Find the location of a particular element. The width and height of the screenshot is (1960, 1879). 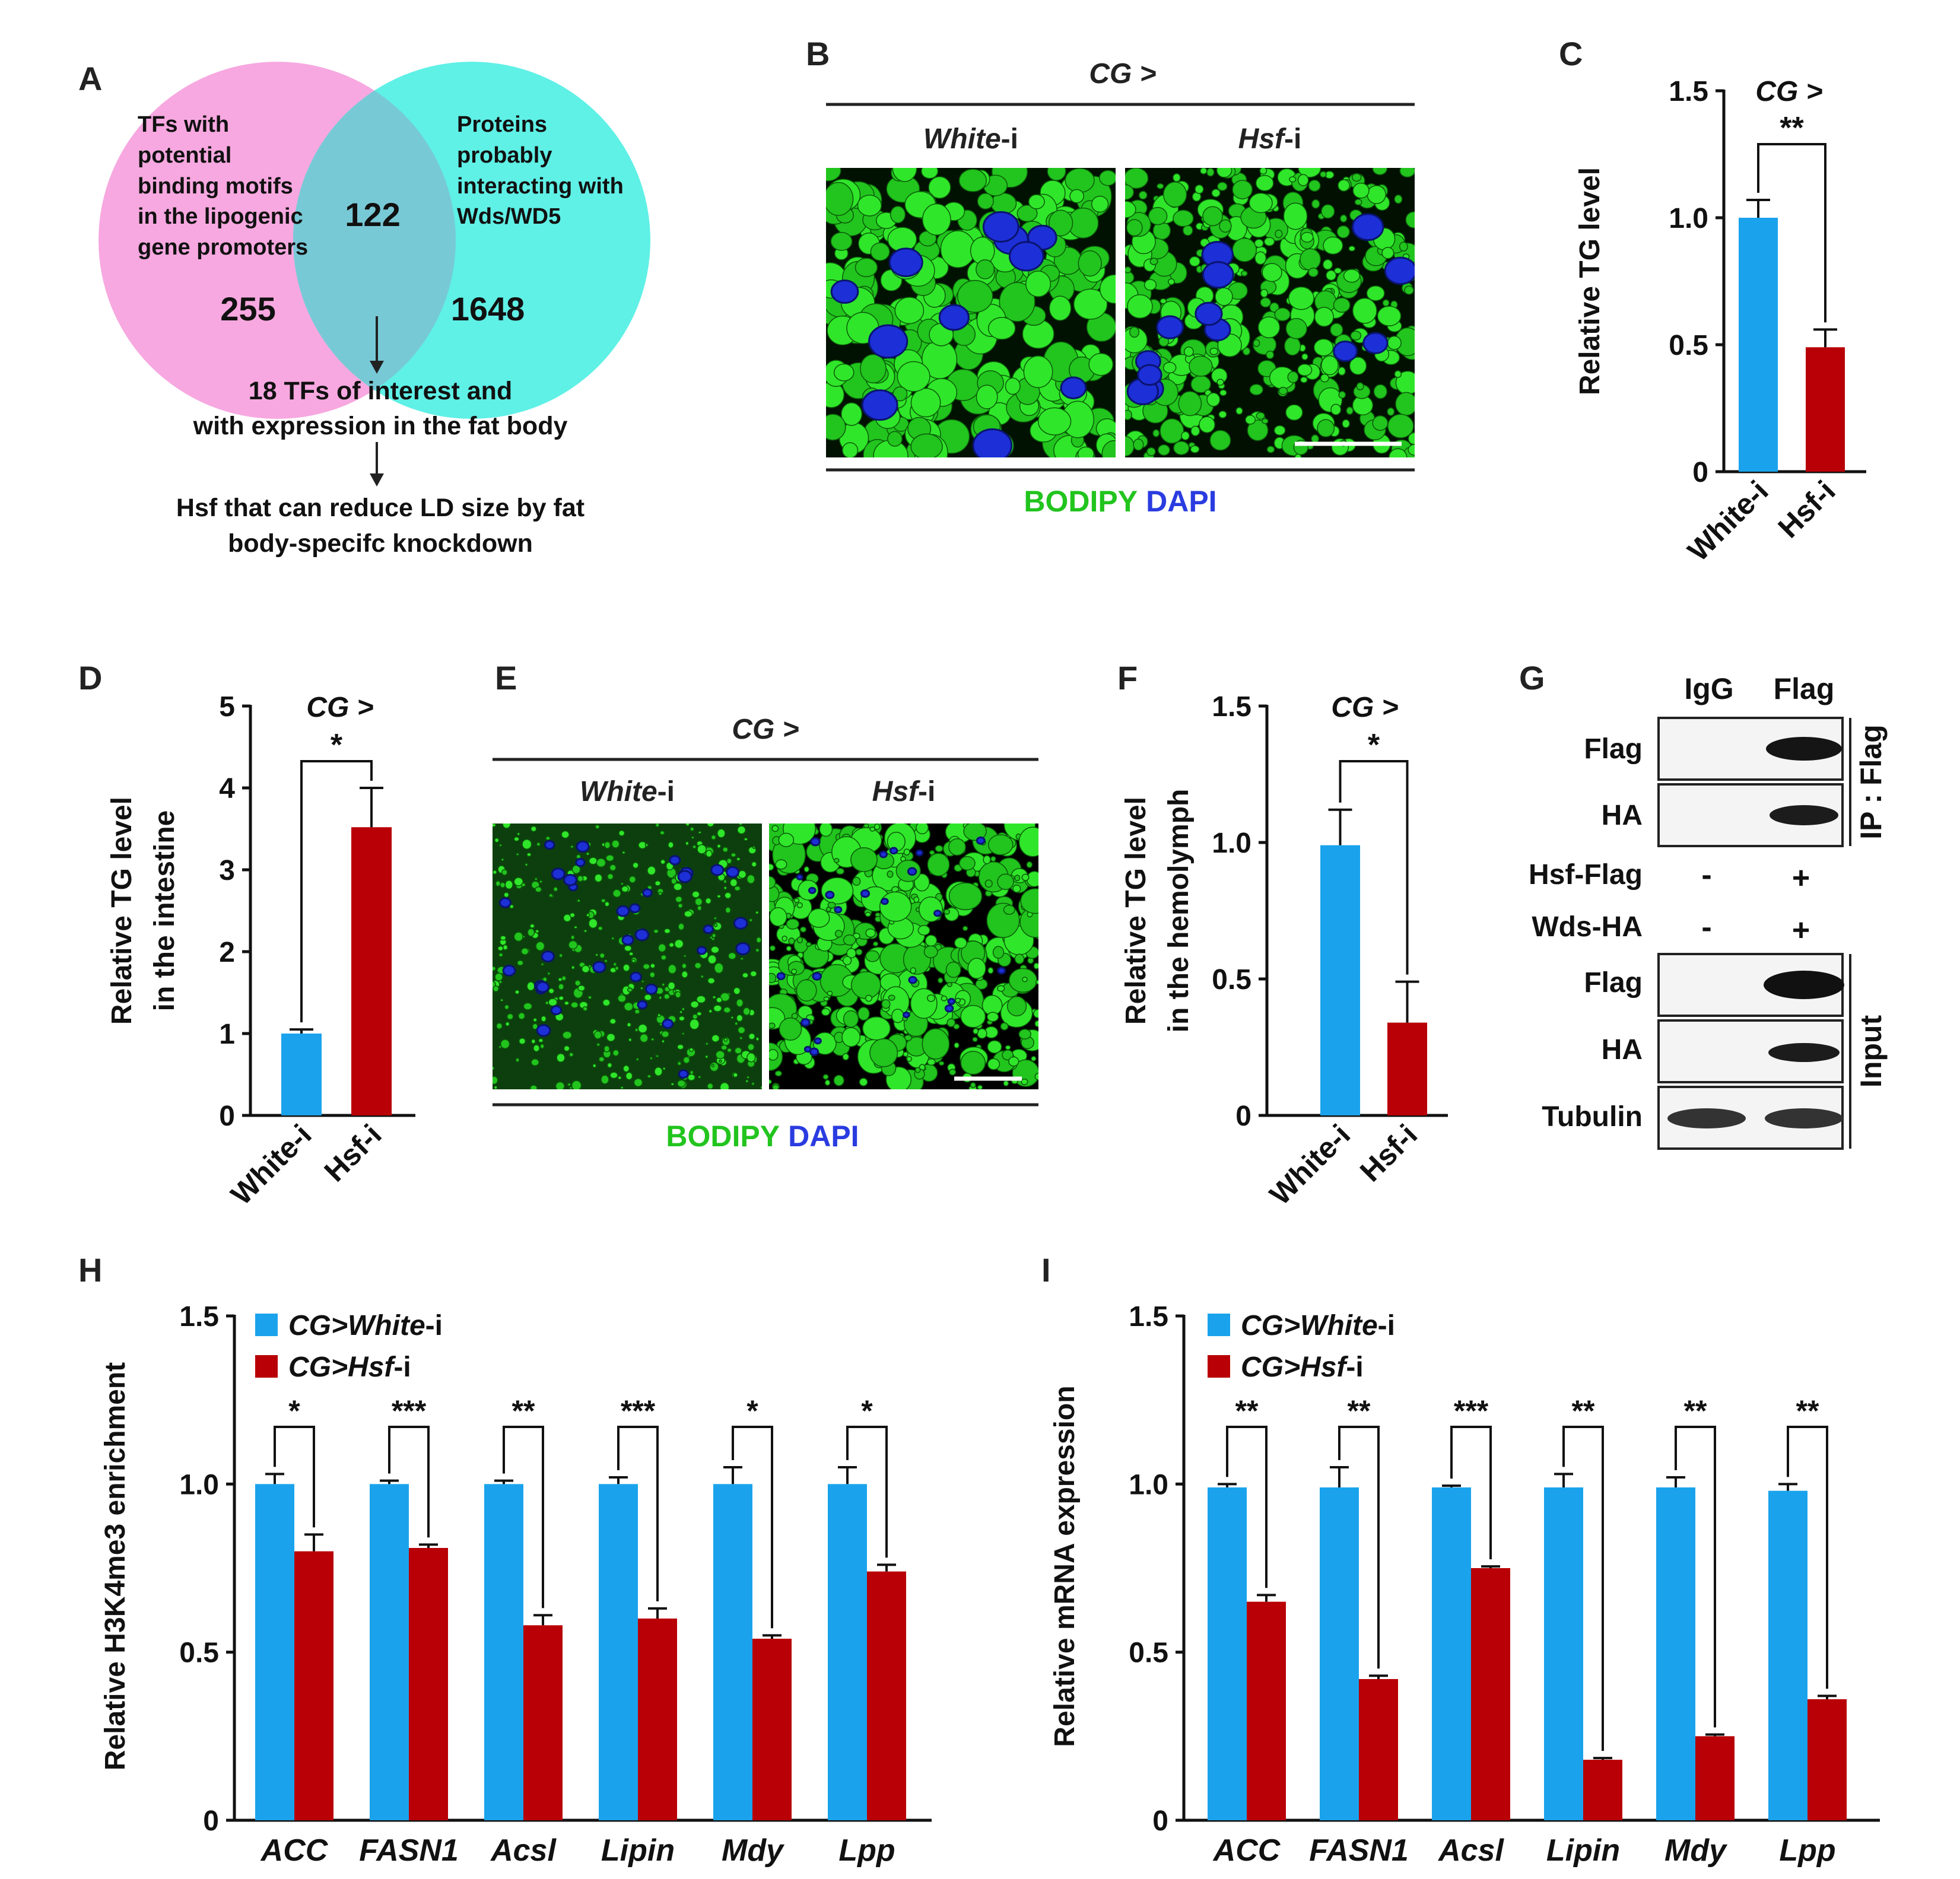

blot-col-igg: IgG is located at coordinates (1708, 688).